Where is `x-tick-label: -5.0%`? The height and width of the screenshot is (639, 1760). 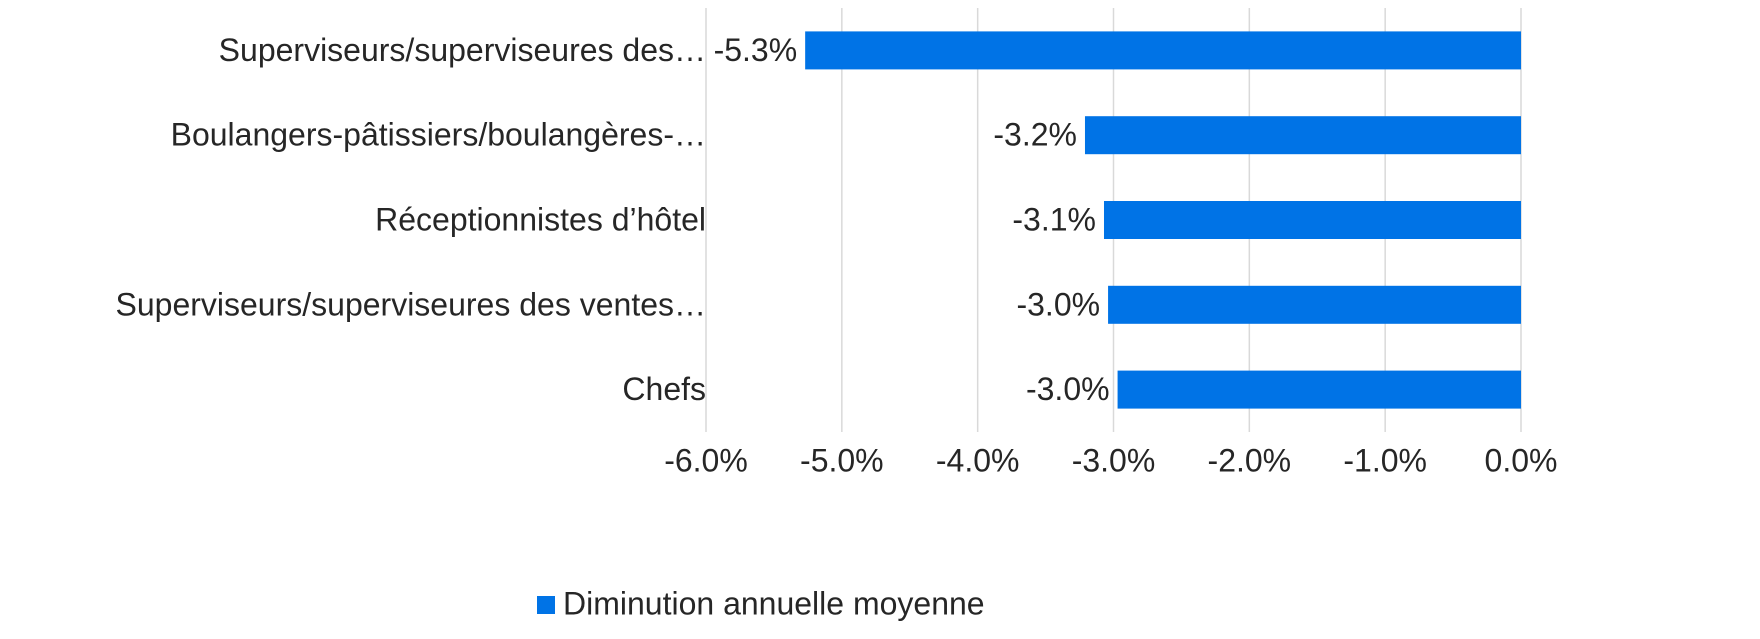 x-tick-label: -5.0% is located at coordinates (842, 460).